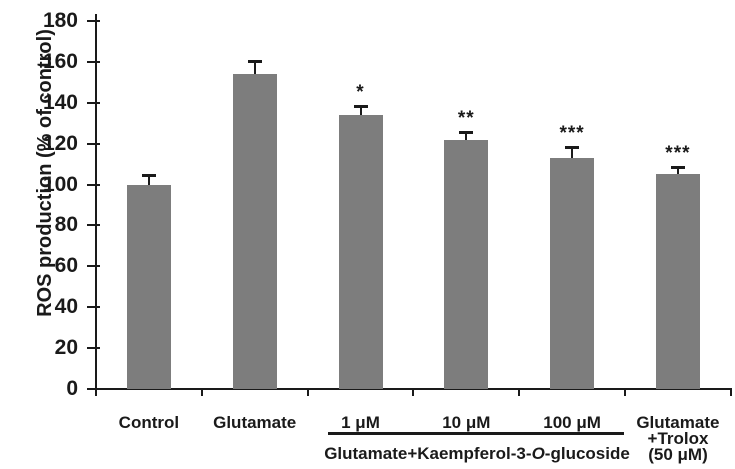 This screenshot has width=735, height=469. What do you see at coordinates (72, 388) in the screenshot?
I see `y-tick-label: 0` at bounding box center [72, 388].